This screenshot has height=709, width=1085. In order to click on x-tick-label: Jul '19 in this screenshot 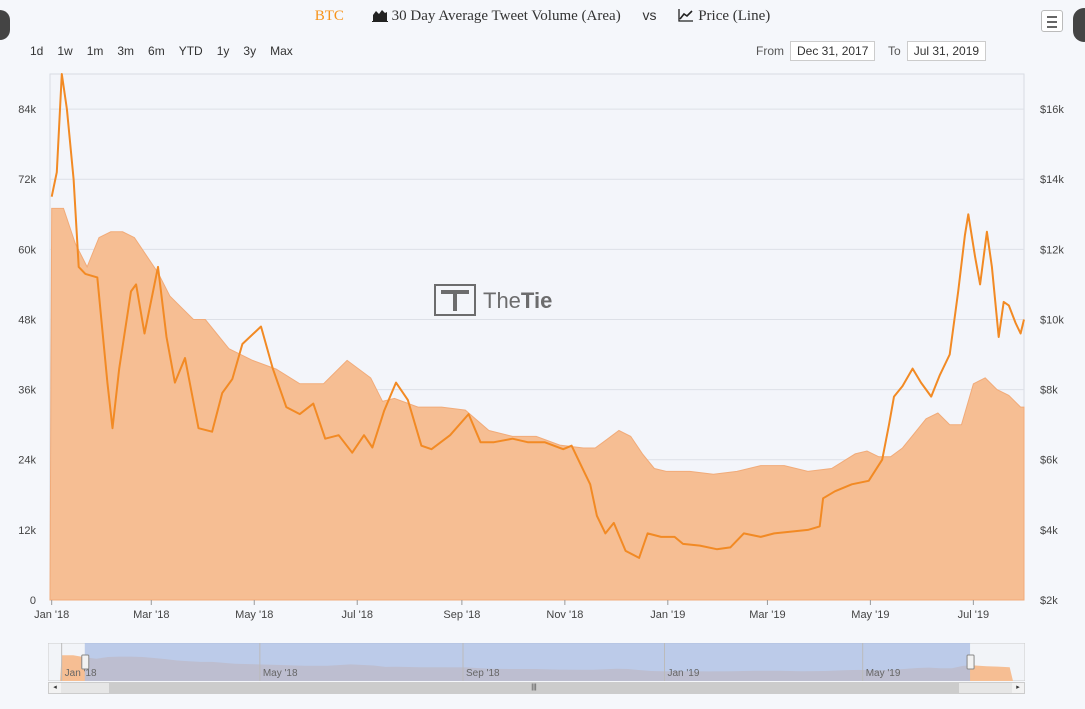, I will do `click(973, 615)`.